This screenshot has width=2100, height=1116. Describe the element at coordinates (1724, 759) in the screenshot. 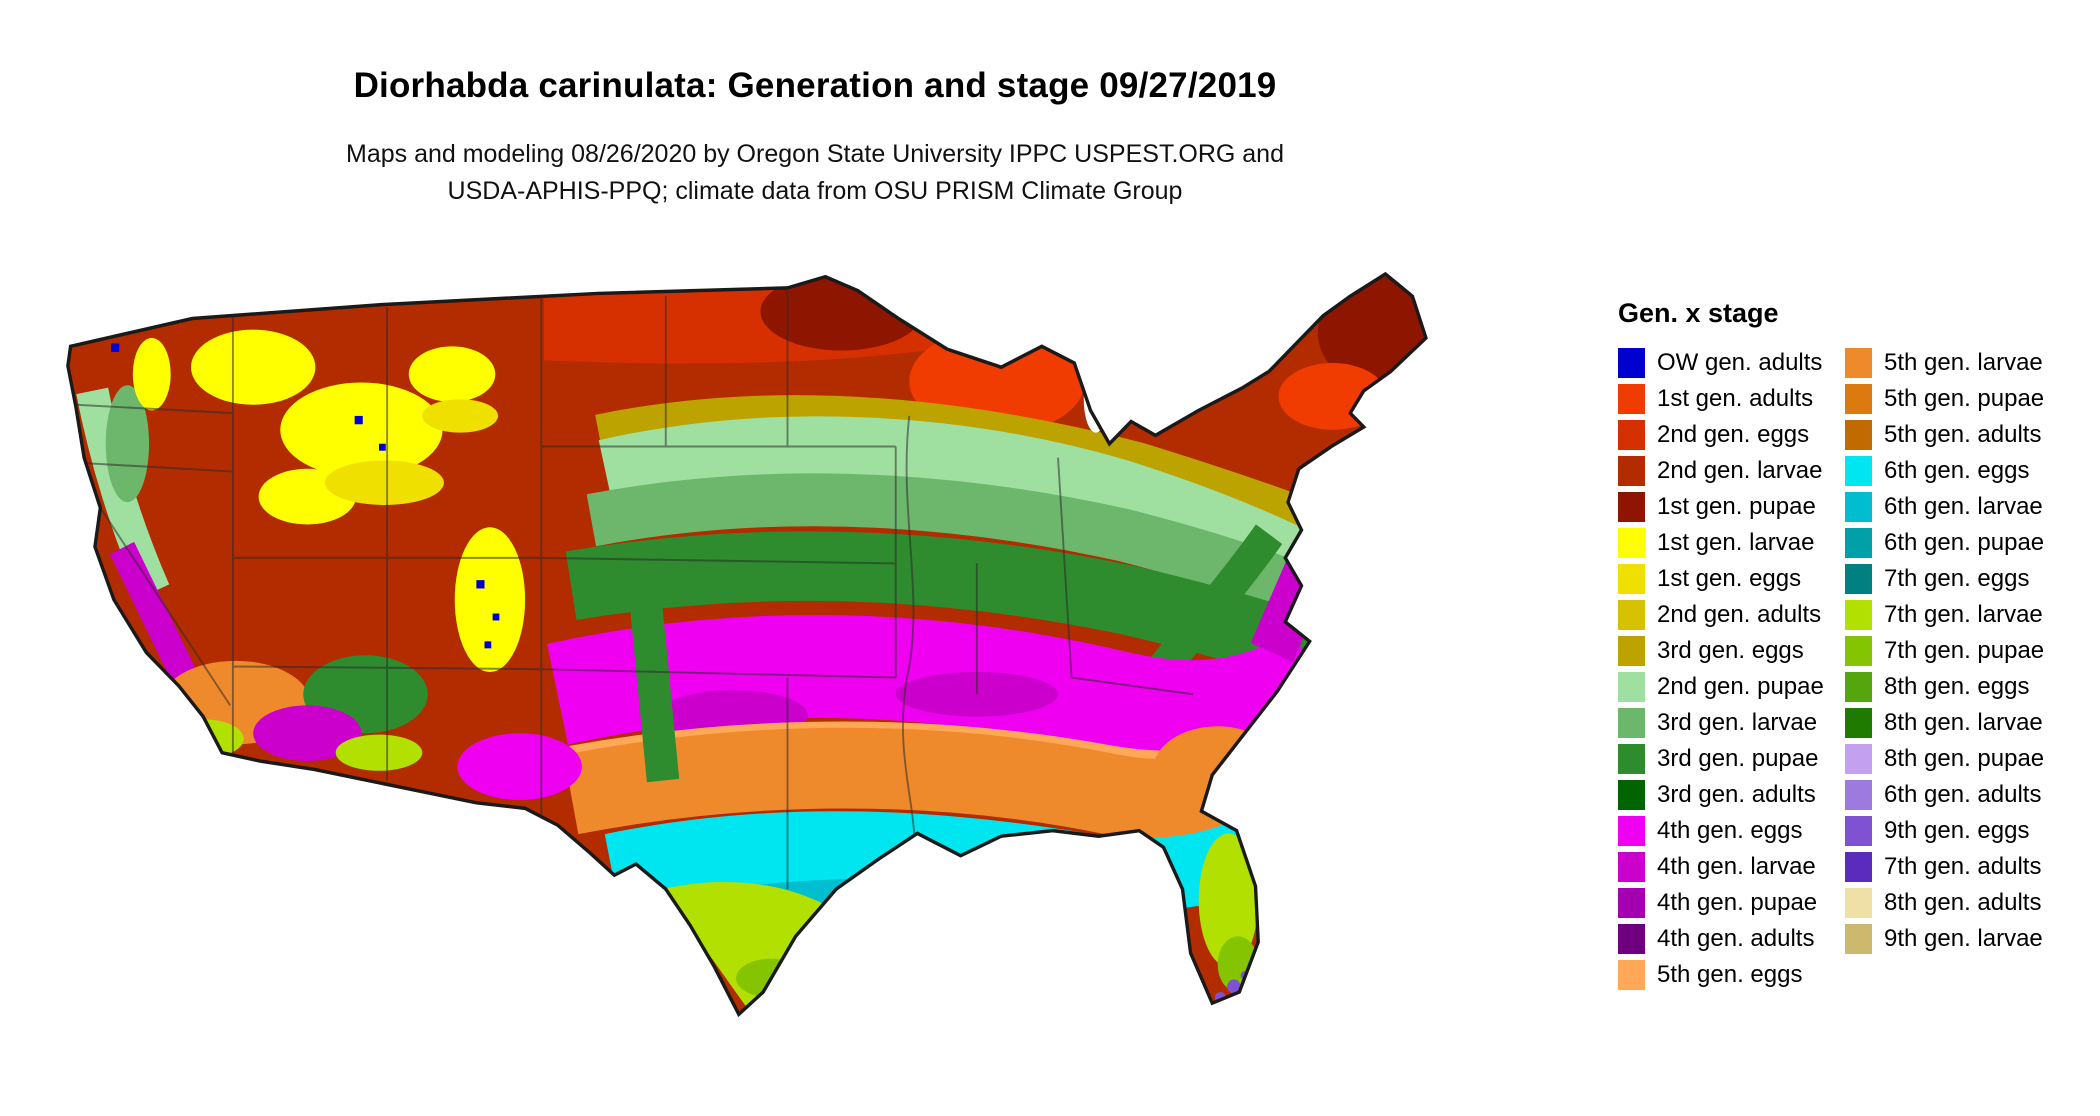

I see `legend-item: 3rd gen. pupae` at that location.